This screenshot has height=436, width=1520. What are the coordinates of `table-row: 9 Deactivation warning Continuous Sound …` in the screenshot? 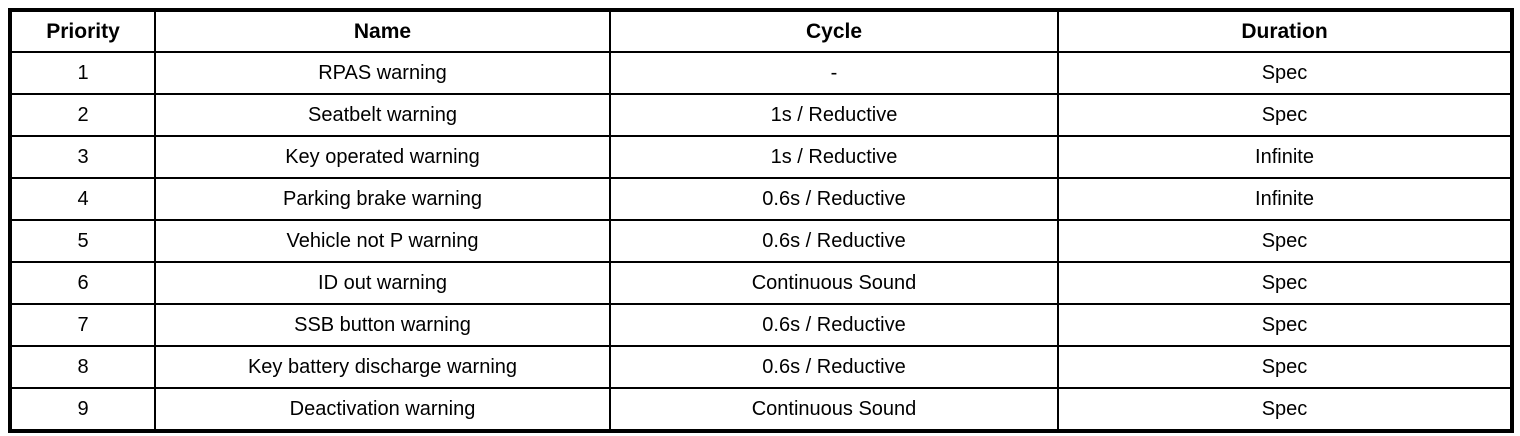 It's located at (761, 409).